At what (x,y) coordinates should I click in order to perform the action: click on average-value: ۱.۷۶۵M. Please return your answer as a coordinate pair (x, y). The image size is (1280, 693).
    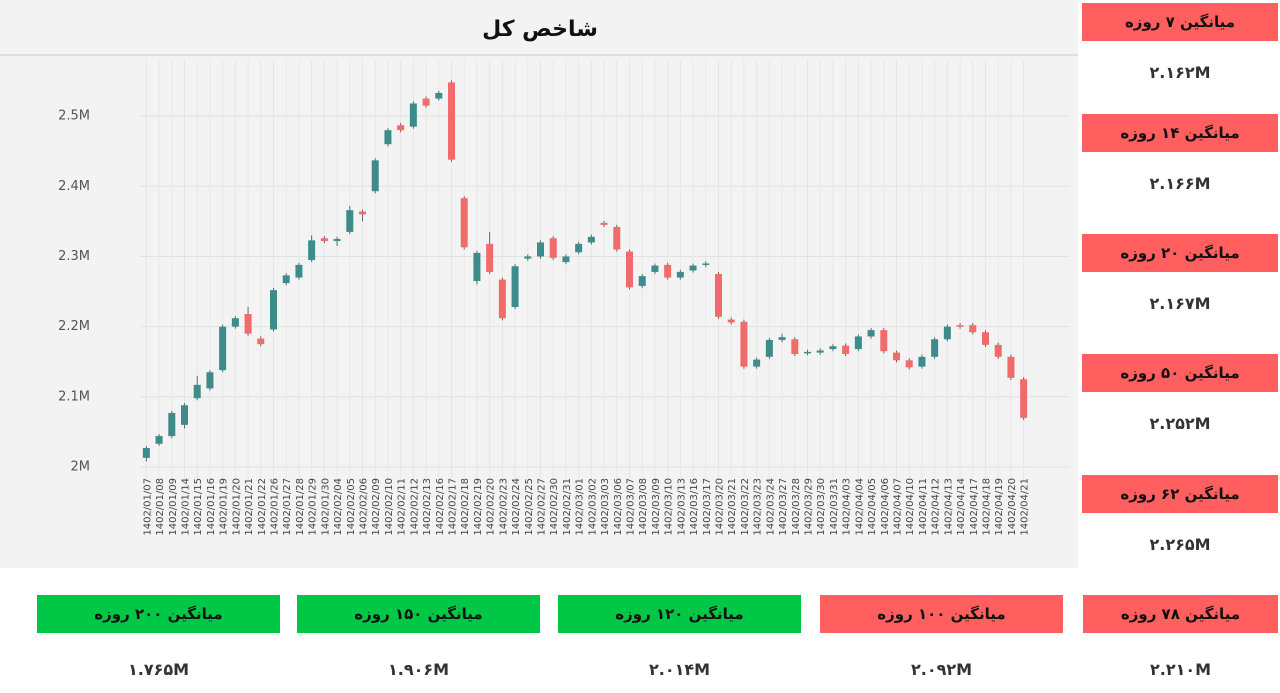
    Looking at the image, I should click on (158, 669).